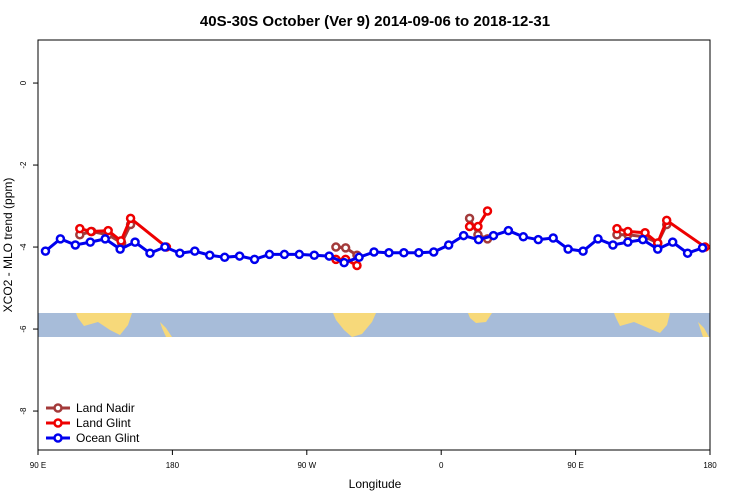 Image resolution: width=750 pixels, height=500 pixels. I want to click on series-line, so click(374, 247).